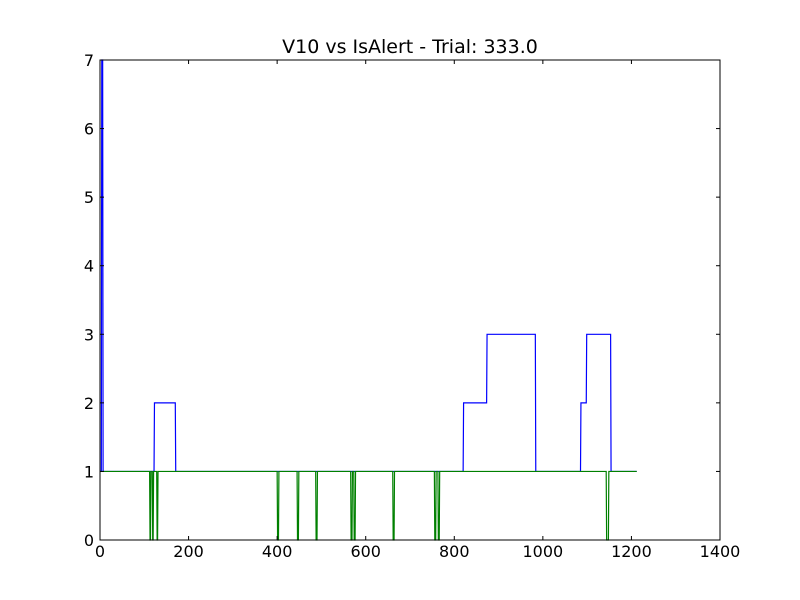 The width and height of the screenshot is (800, 600). I want to click on y-tick-label: 5, so click(89, 197).